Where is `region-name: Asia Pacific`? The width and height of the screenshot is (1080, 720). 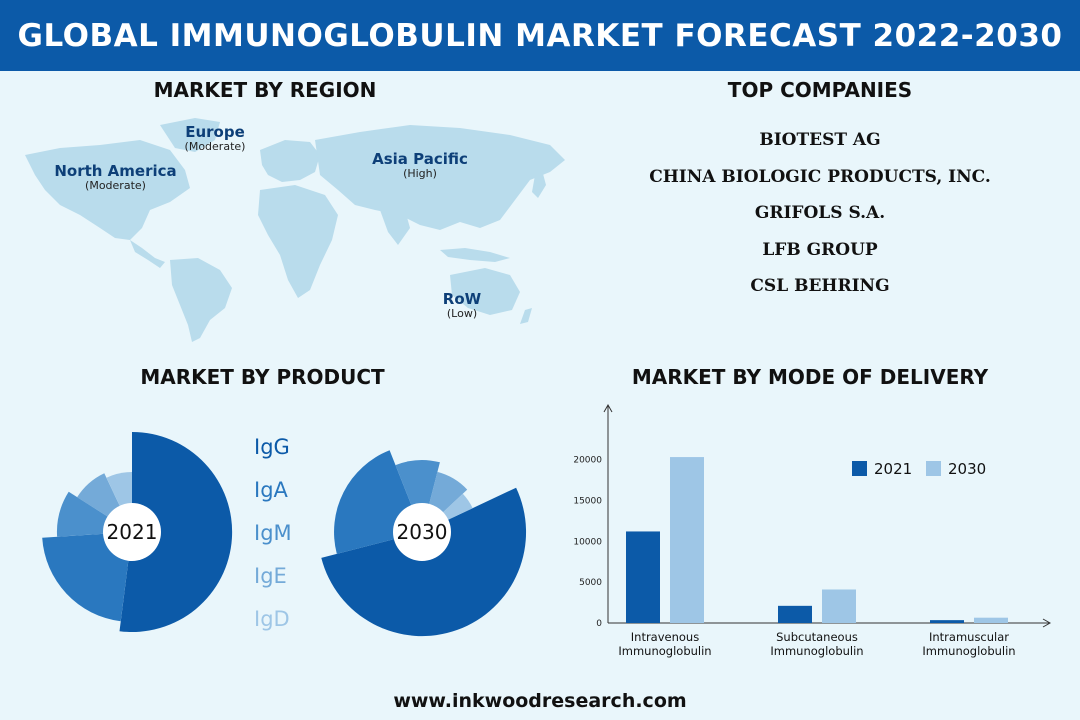
region-name: Asia Pacific is located at coordinates (420, 159).